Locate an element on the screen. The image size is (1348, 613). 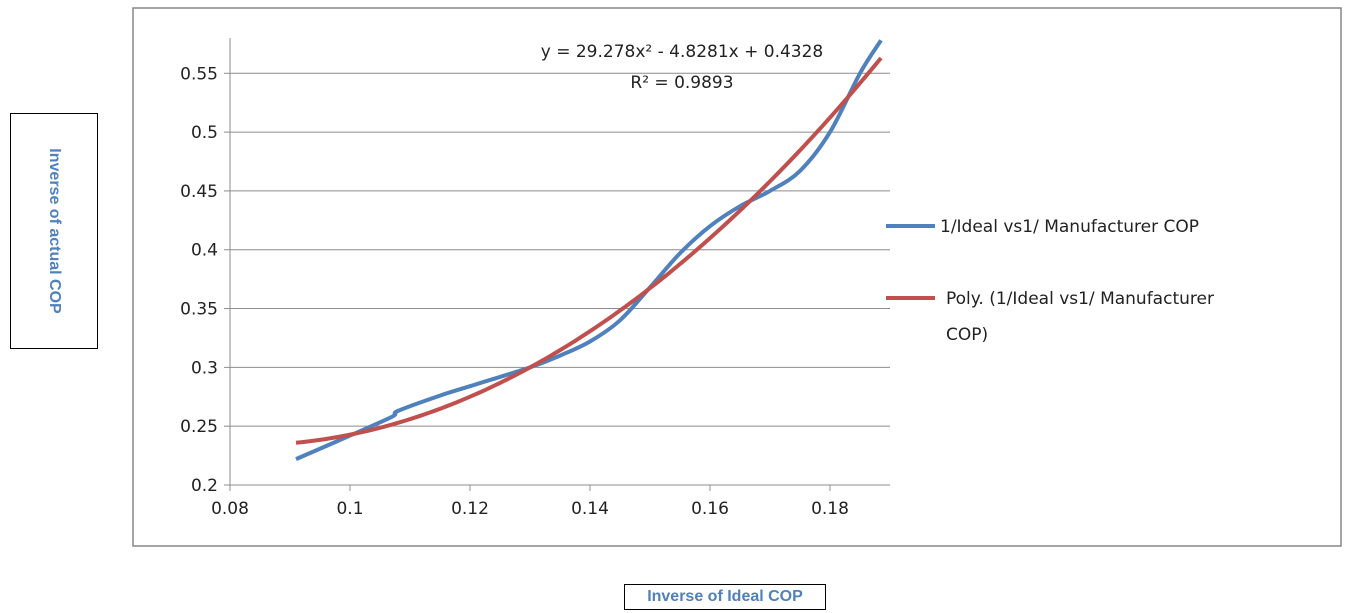
trendline-r-squared: R² = 0.9893 is located at coordinates (681, 83).